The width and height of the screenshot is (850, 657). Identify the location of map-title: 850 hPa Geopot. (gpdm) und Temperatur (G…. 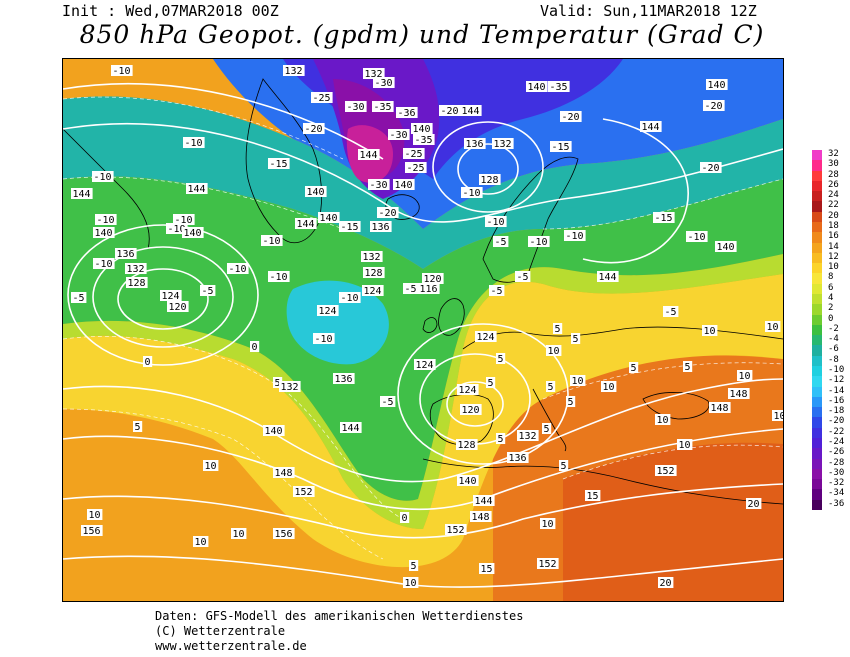
(422, 34).